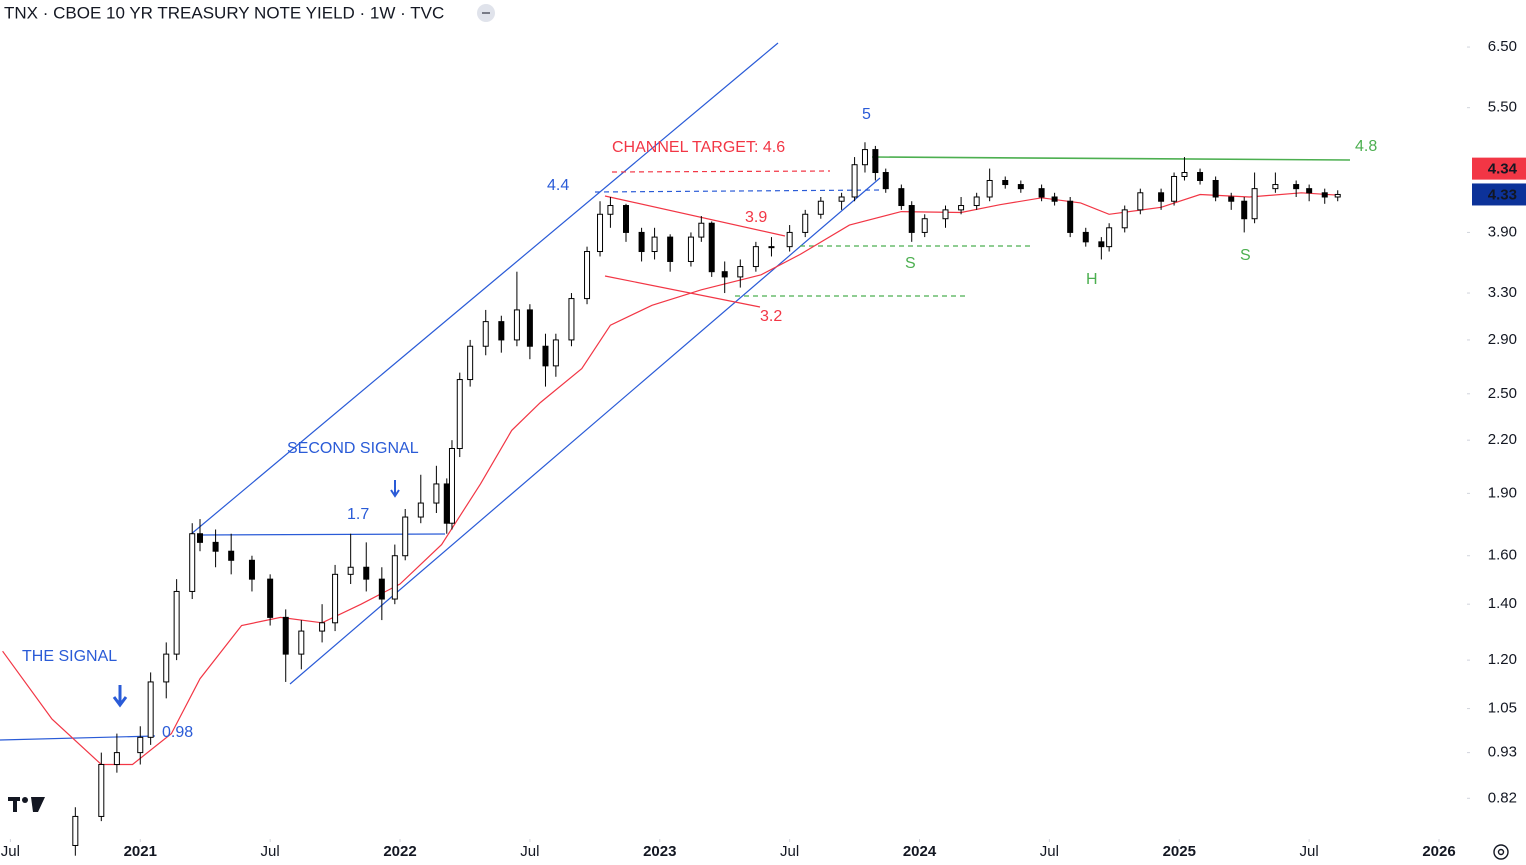 This screenshot has width=1526, height=865. I want to click on logo, so click(26, 804).